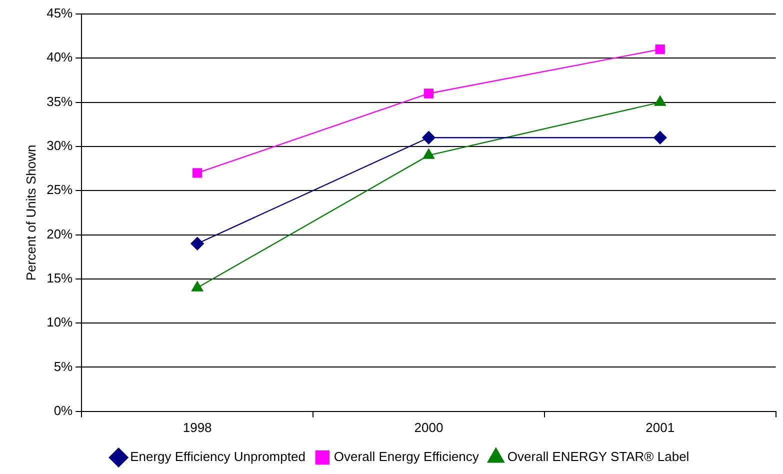 Image resolution: width=783 pixels, height=474 pixels. Describe the element at coordinates (598, 456) in the screenshot. I see `legend-label: Overall ENERGY STAR® Label` at that location.